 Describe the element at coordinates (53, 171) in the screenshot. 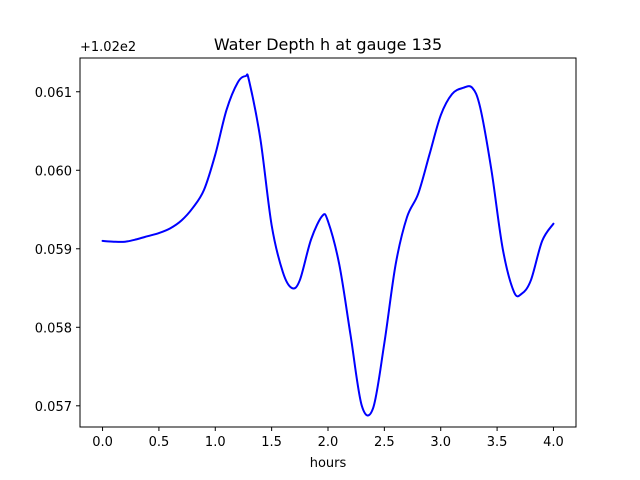

I see `y-tick-label: 0.060` at that location.